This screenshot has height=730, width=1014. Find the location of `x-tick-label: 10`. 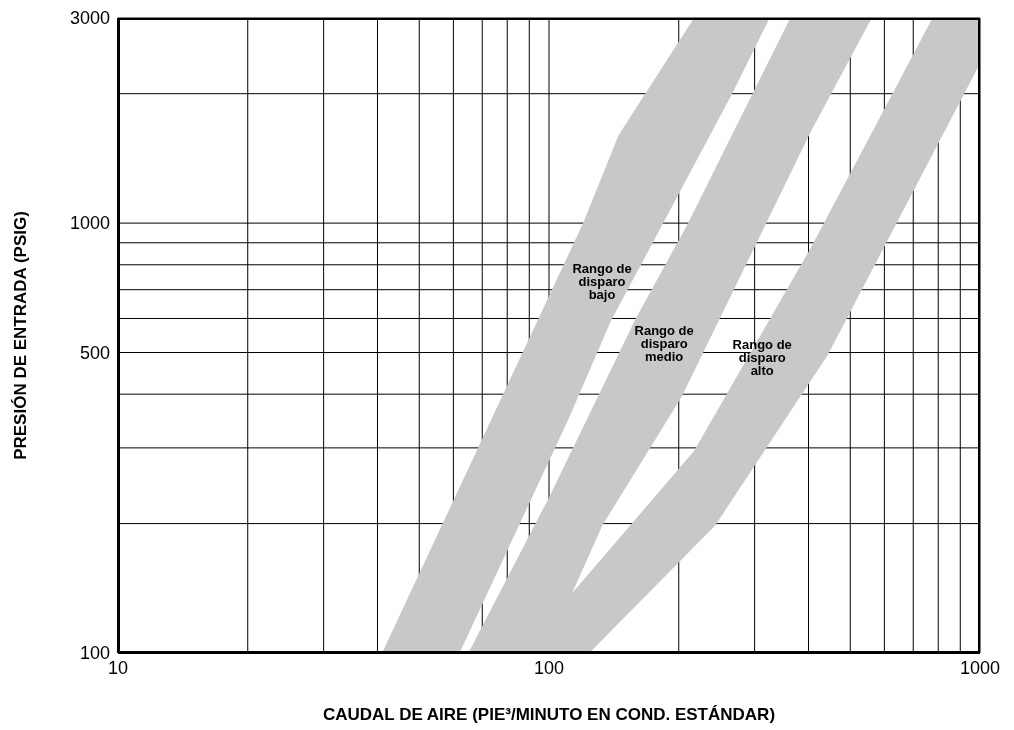

x-tick-label: 10 is located at coordinates (118, 667).